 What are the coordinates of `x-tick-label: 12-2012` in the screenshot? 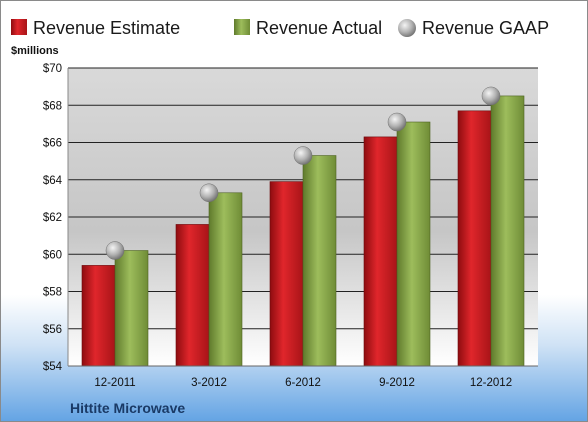 It's located at (491, 383).